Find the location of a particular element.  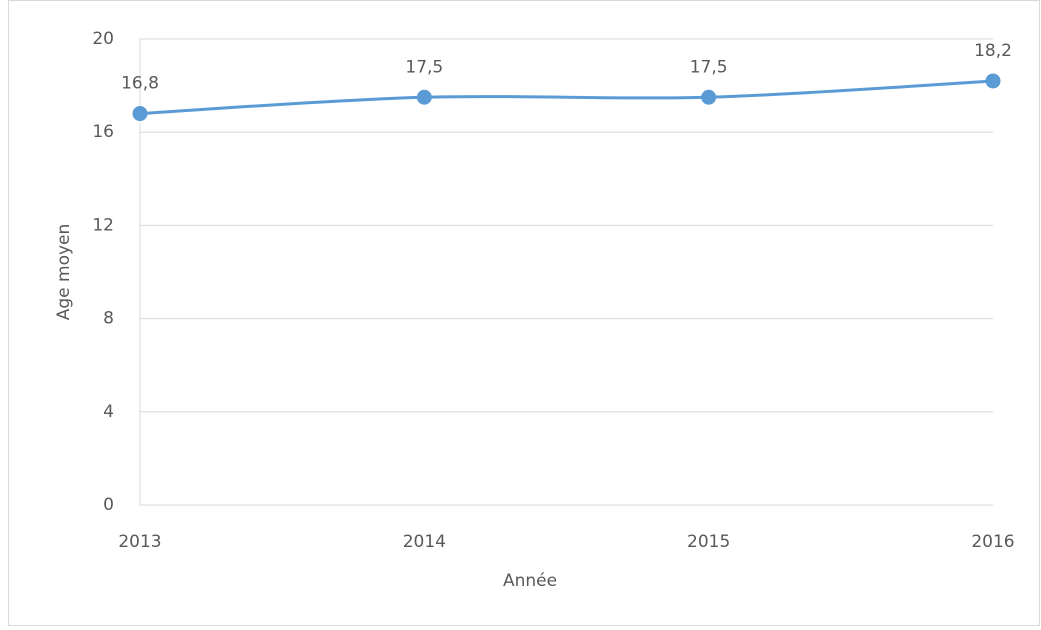

data-label: 18,2 is located at coordinates (993, 51).